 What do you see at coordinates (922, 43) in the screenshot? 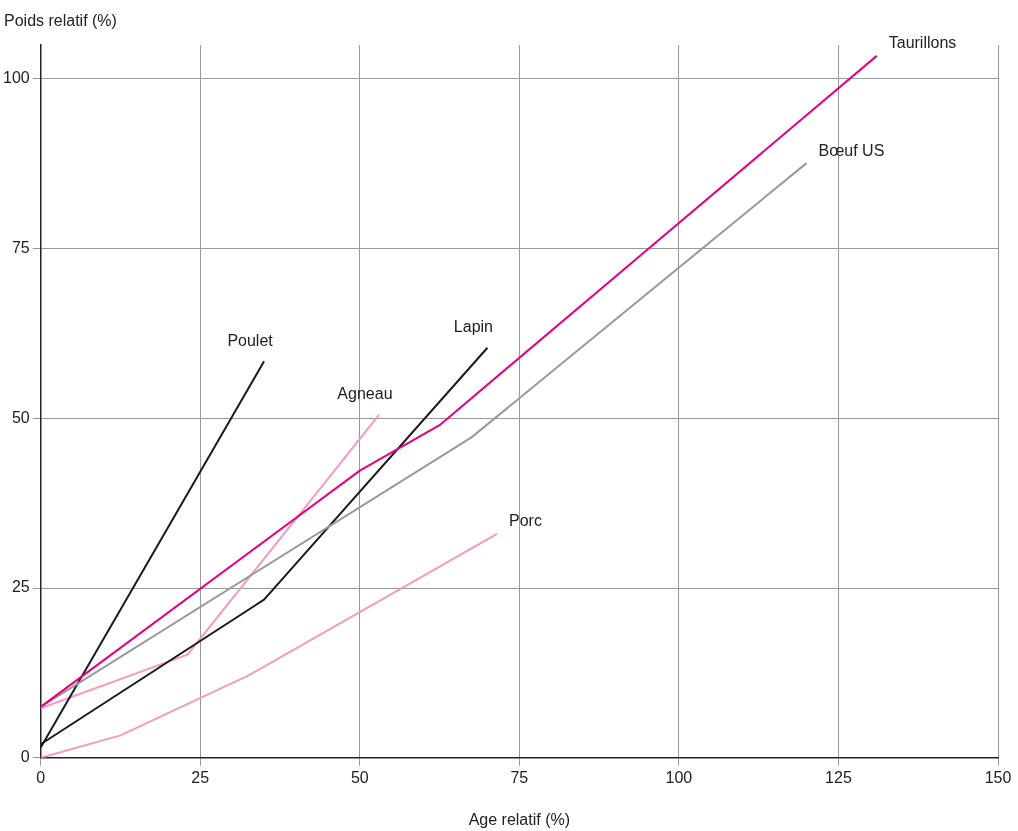
I see `series-label: Taurillons` at bounding box center [922, 43].